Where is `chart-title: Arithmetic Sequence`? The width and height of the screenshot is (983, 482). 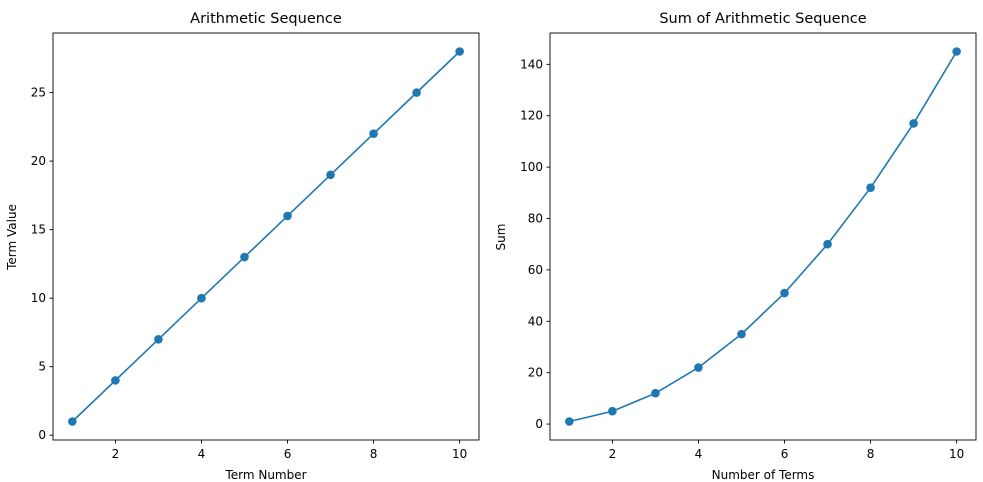
chart-title: Arithmetic Sequence is located at coordinates (266, 19).